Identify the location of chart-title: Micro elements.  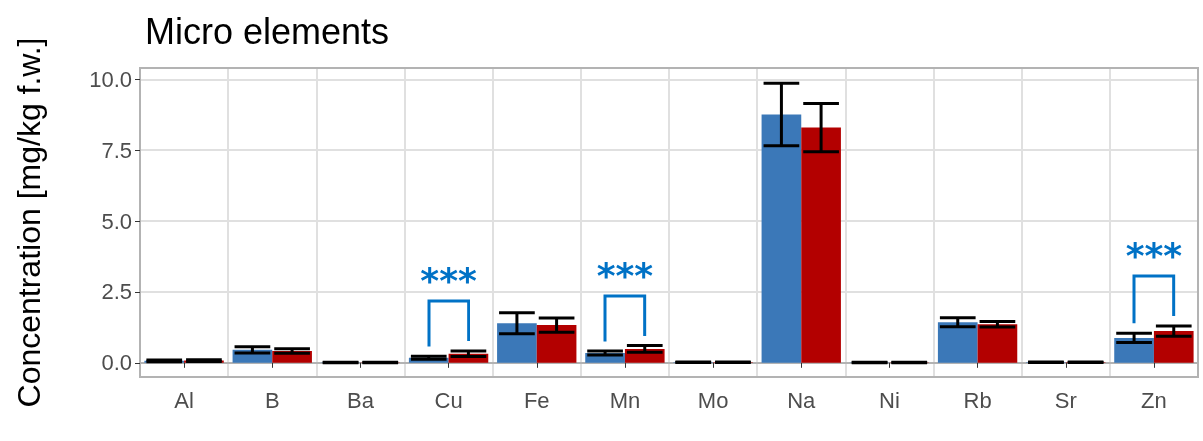
(267, 31).